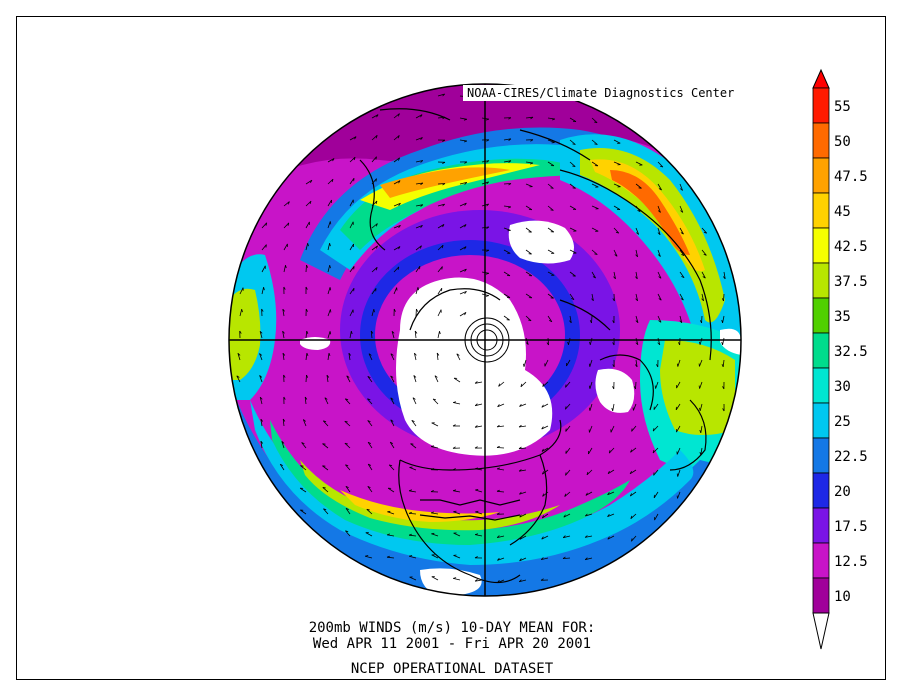 This screenshot has width=904, height=699. What do you see at coordinates (851, 457) in the screenshot?
I see `colorbar-tick-label: 22.5` at bounding box center [851, 457].